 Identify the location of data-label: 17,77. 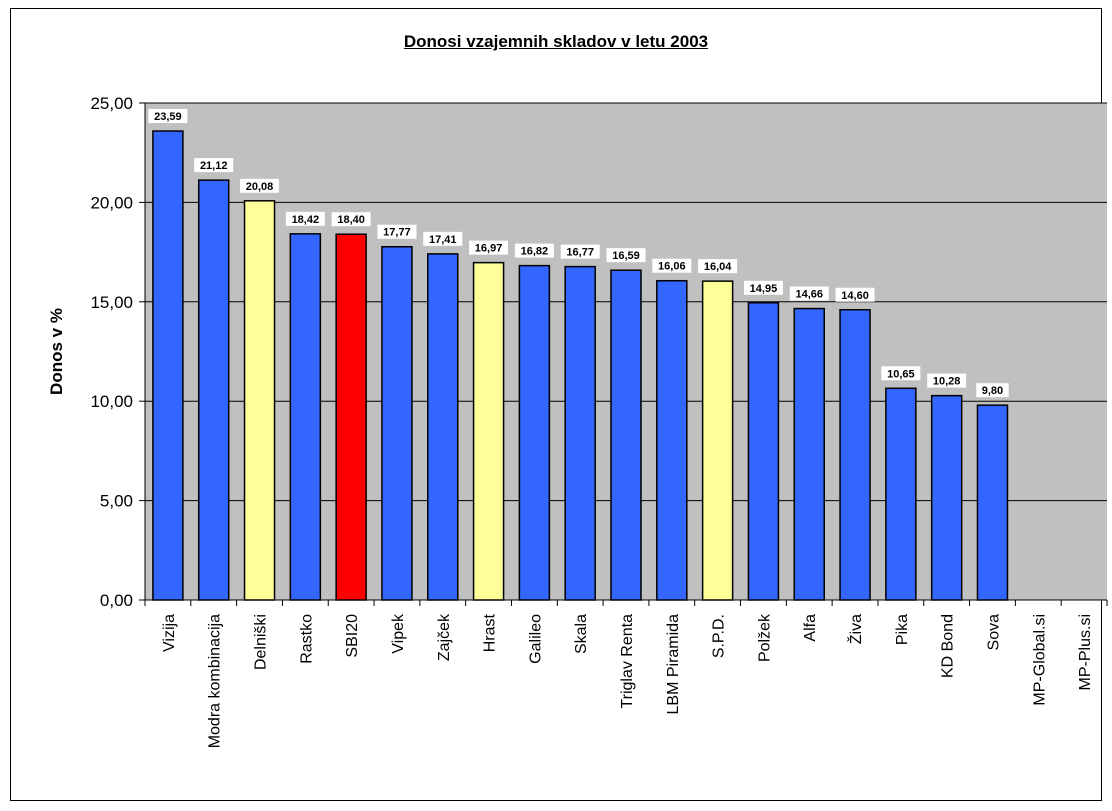
(397, 233).